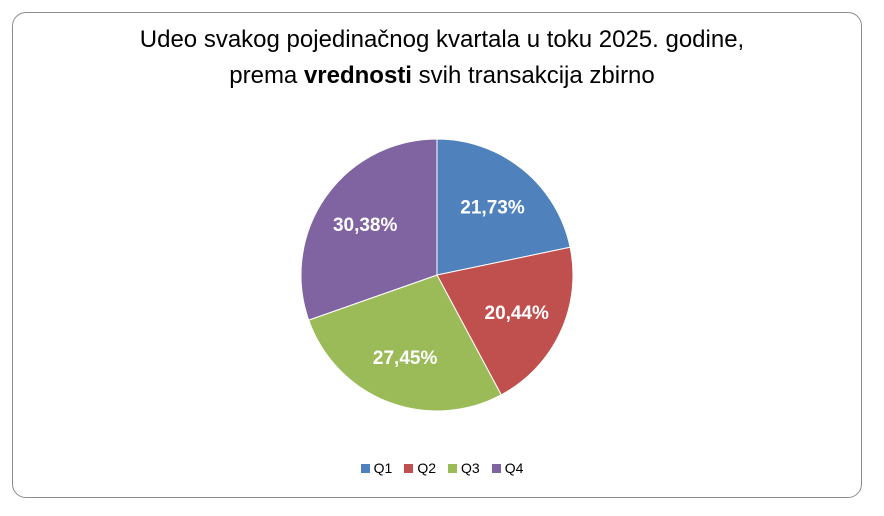  I want to click on pie-slice-q1, so click(503, 207).